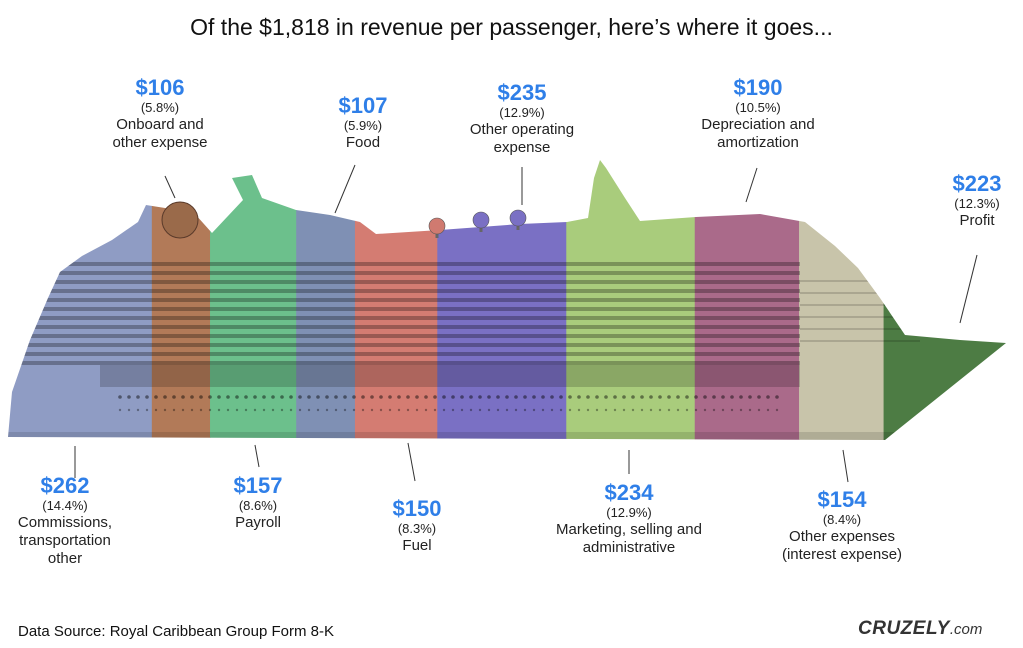  I want to click on data-label-percent: (8.4%), so click(842, 520).